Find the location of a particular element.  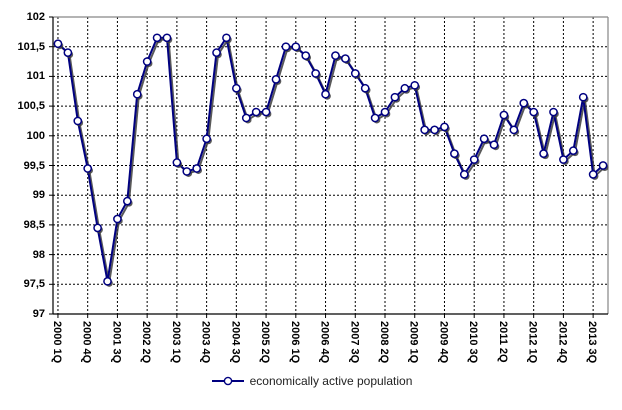

x-axis-tick-label: 2004 3Q is located at coordinates (235, 342).